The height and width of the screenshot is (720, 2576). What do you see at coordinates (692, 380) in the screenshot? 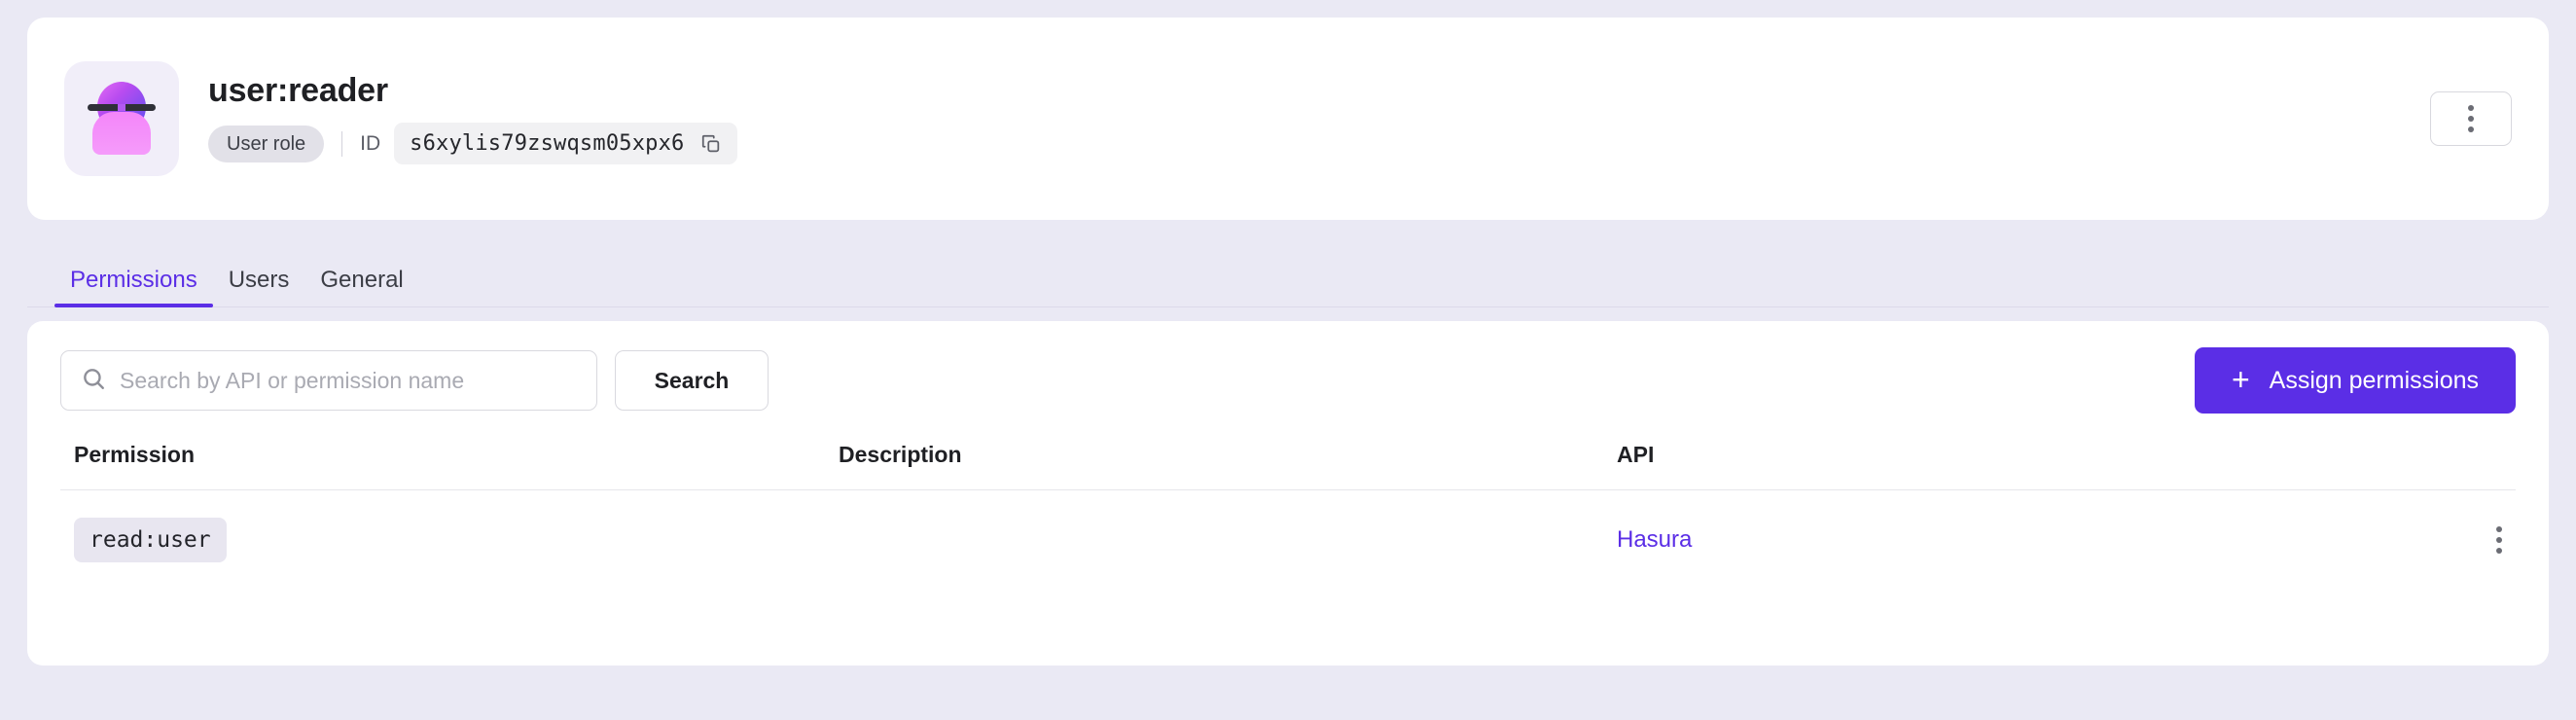
I see `search-button: Search` at bounding box center [692, 380].